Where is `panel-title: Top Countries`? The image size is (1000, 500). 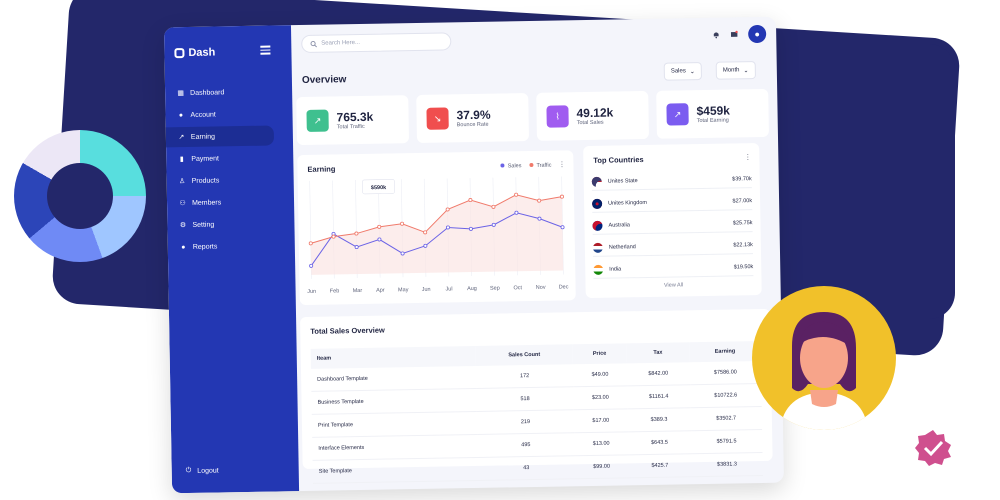 panel-title: Top Countries is located at coordinates (618, 160).